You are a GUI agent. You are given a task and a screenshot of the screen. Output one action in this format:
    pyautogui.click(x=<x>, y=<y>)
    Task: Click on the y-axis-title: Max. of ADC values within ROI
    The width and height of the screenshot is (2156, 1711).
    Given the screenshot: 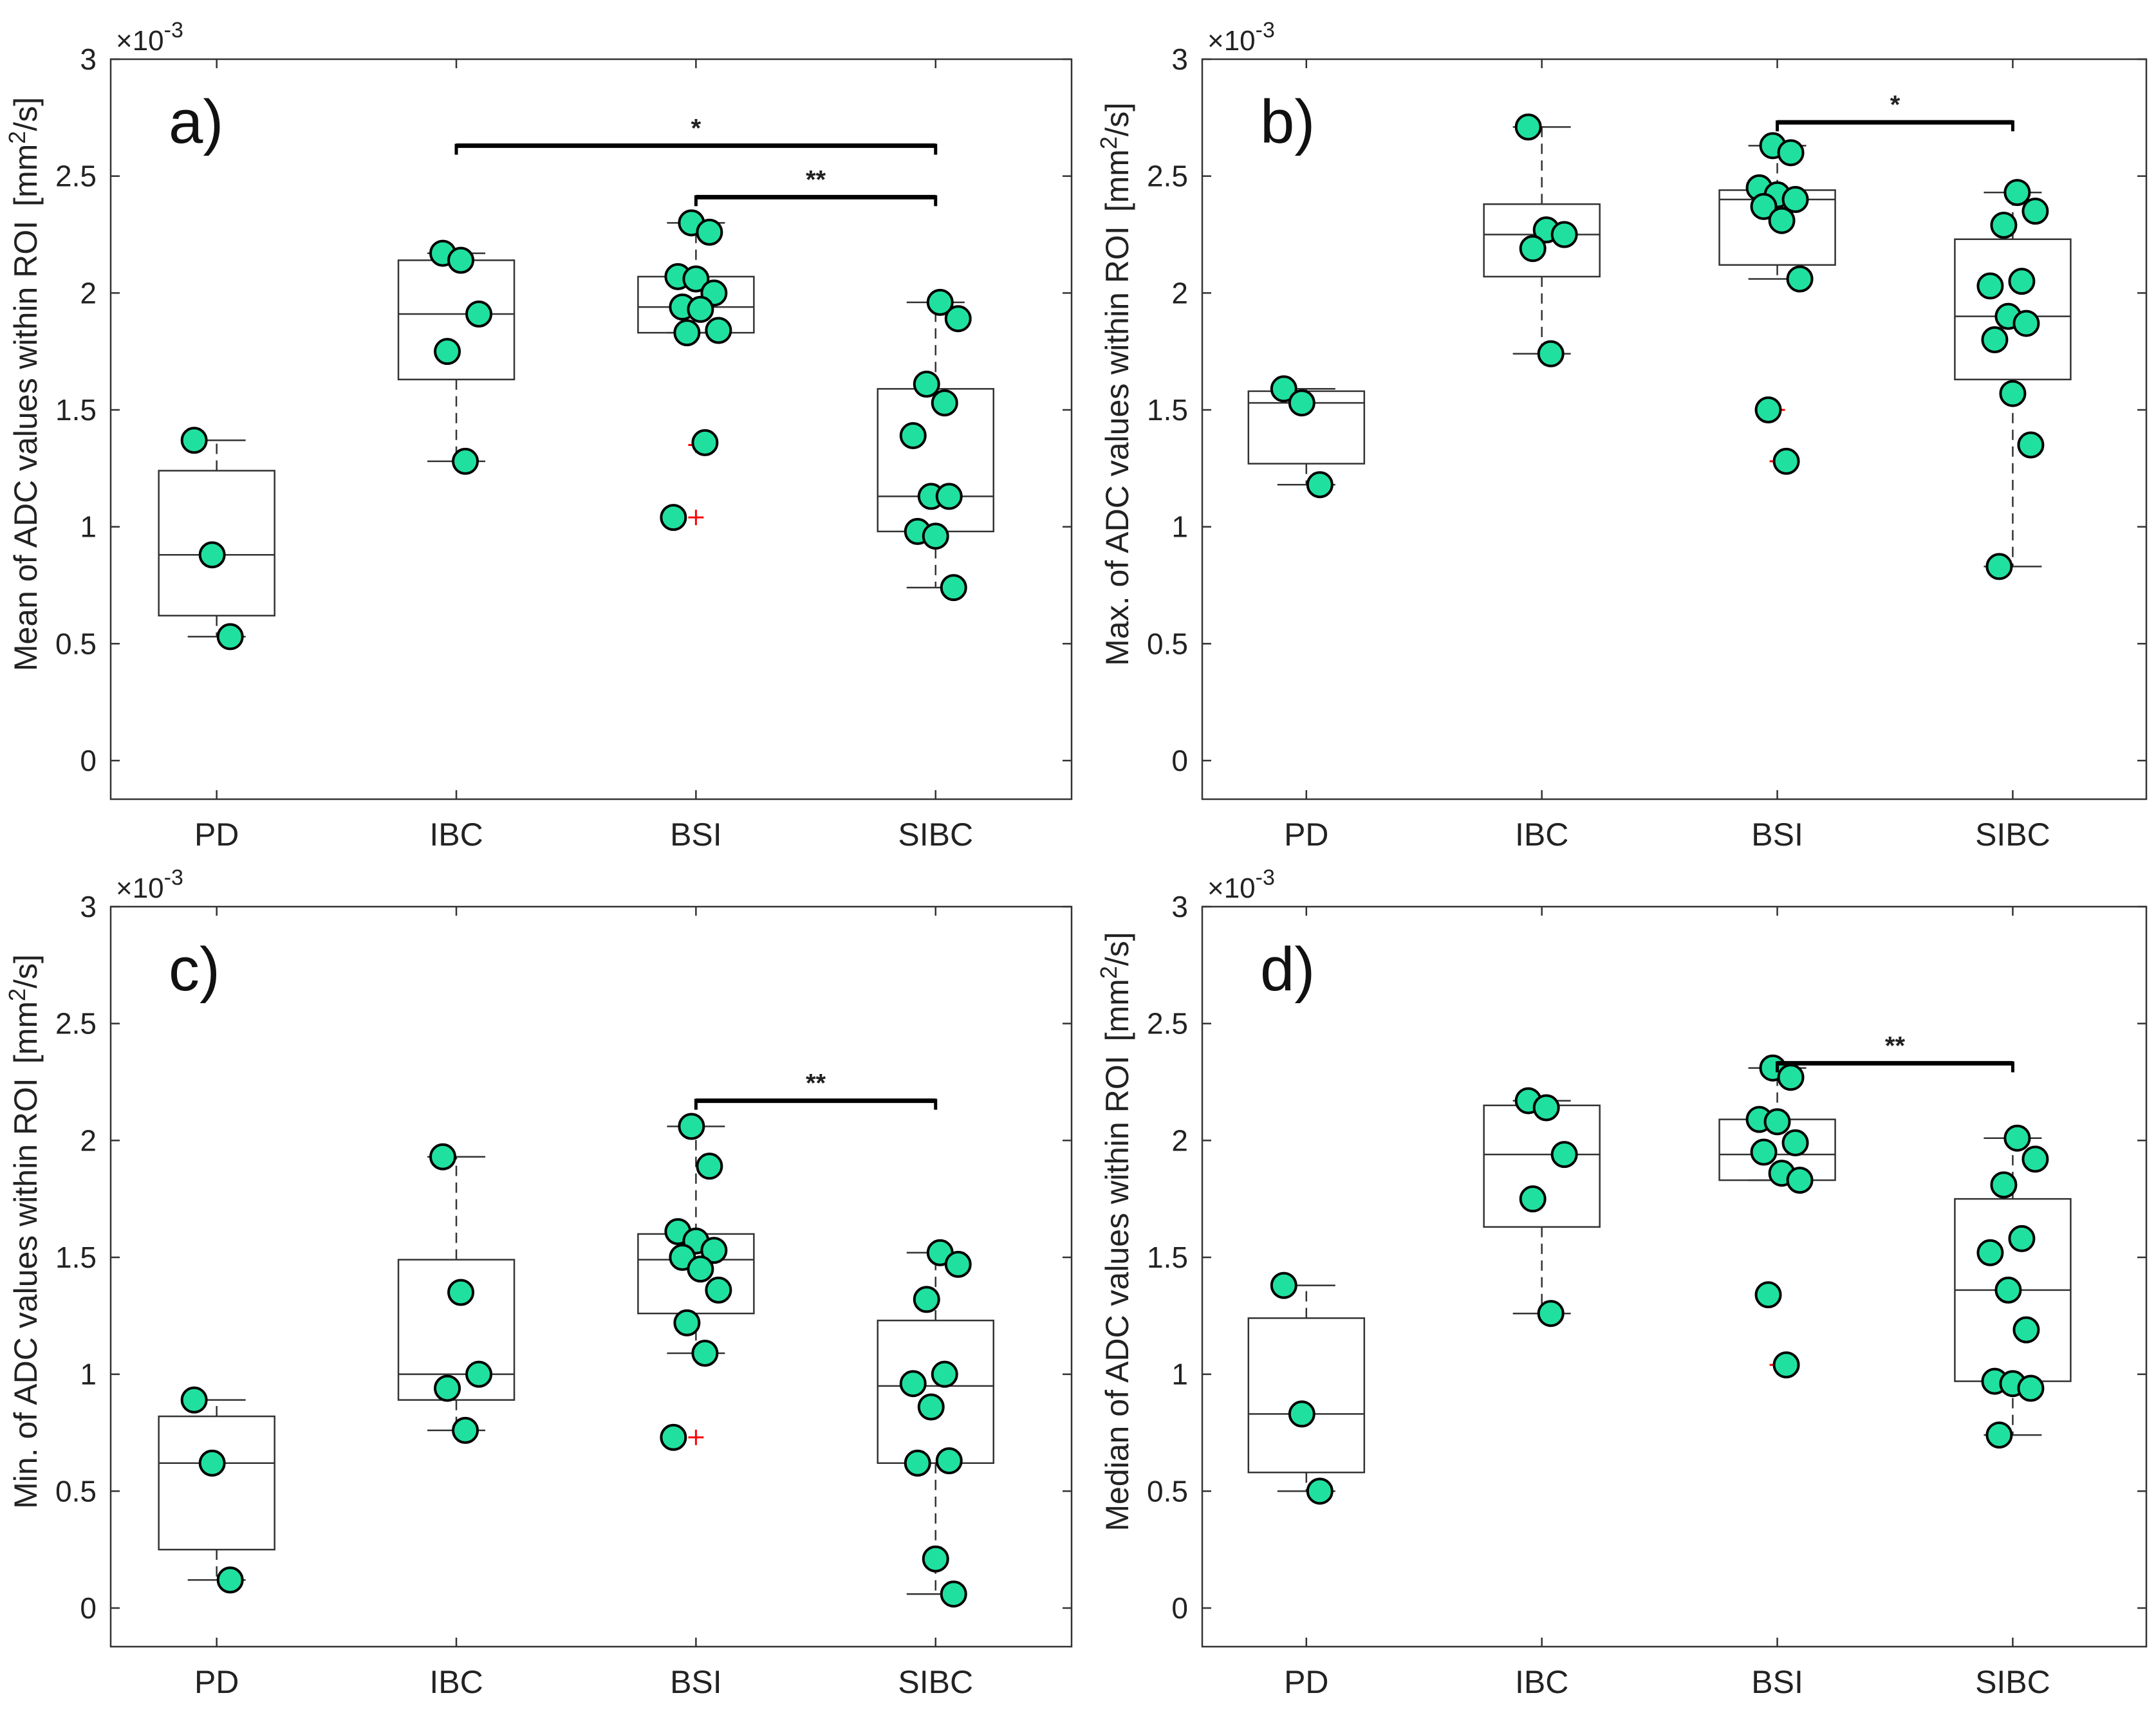 What is the action you would take?
    pyautogui.click(x=1117, y=446)
    